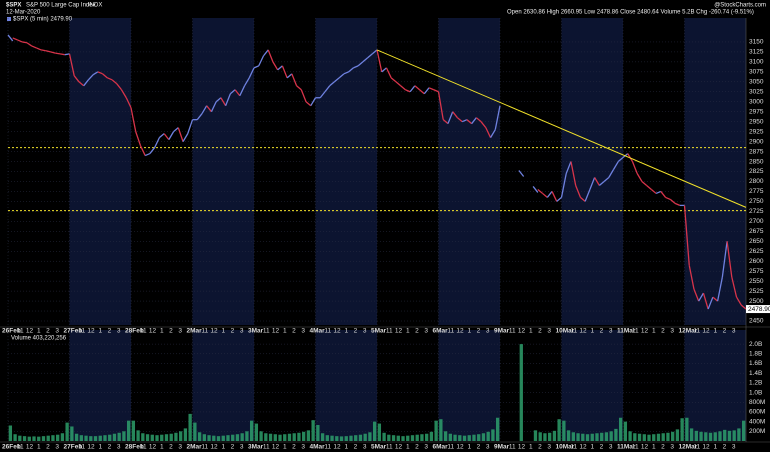 This screenshot has width=770, height=452. Describe the element at coordinates (756, 91) in the screenshot. I see `y-tick-label: 3025` at that location.